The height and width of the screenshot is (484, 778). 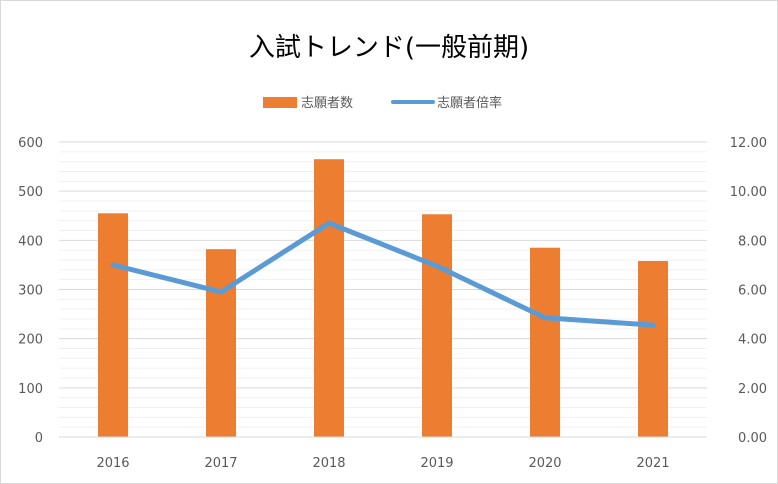 What do you see at coordinates (652, 463) in the screenshot?
I see `x-tick-label: 2021` at bounding box center [652, 463].